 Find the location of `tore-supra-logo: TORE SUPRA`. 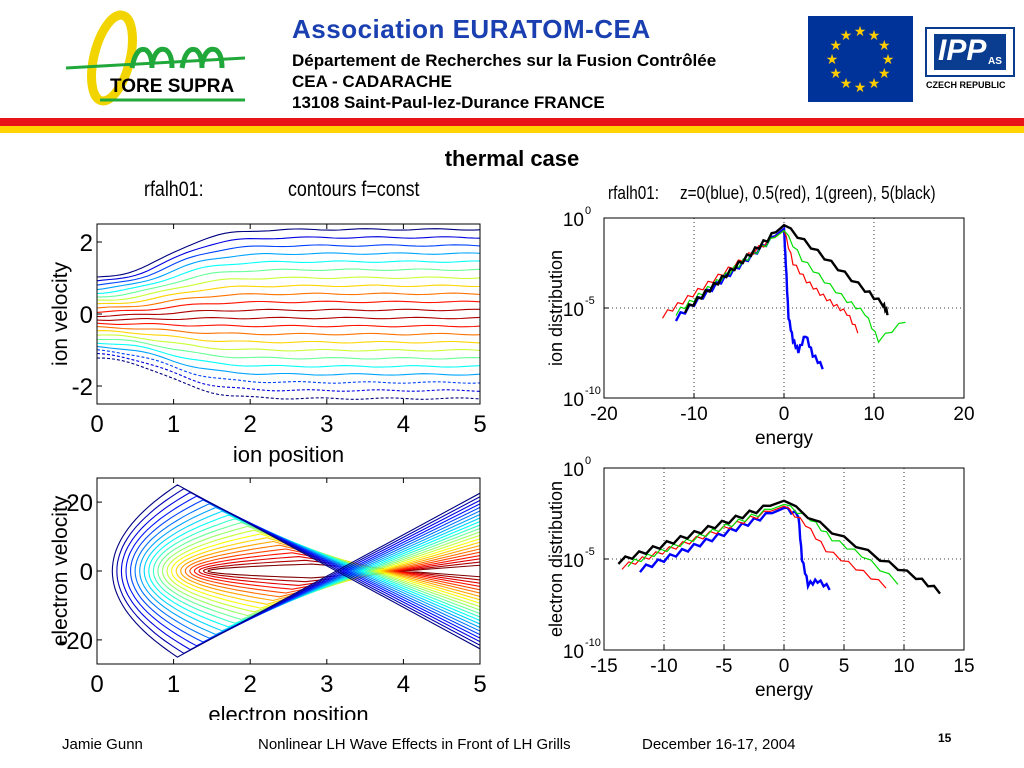

tore-supra-logo: TORE SUPRA is located at coordinates (165, 58).